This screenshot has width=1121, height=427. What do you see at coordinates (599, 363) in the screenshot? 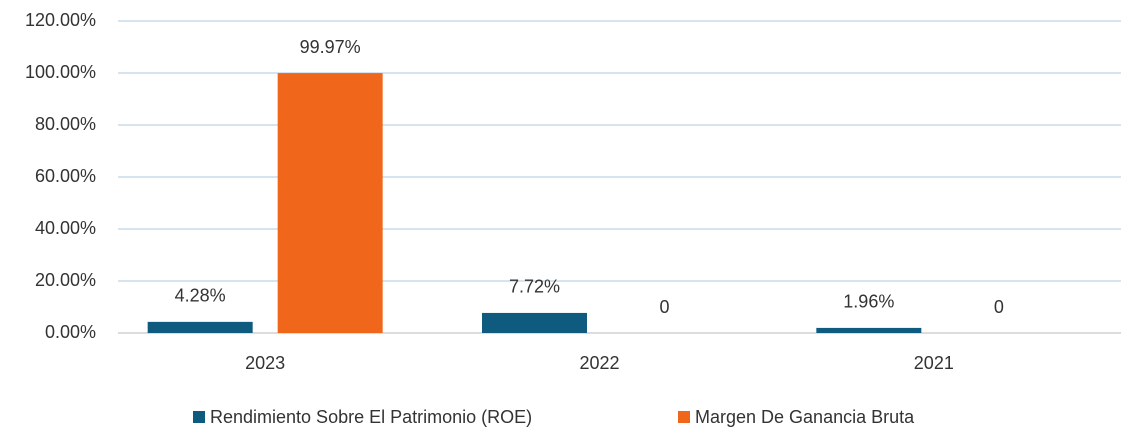
I see `x-tick-label: 2022` at bounding box center [599, 363].